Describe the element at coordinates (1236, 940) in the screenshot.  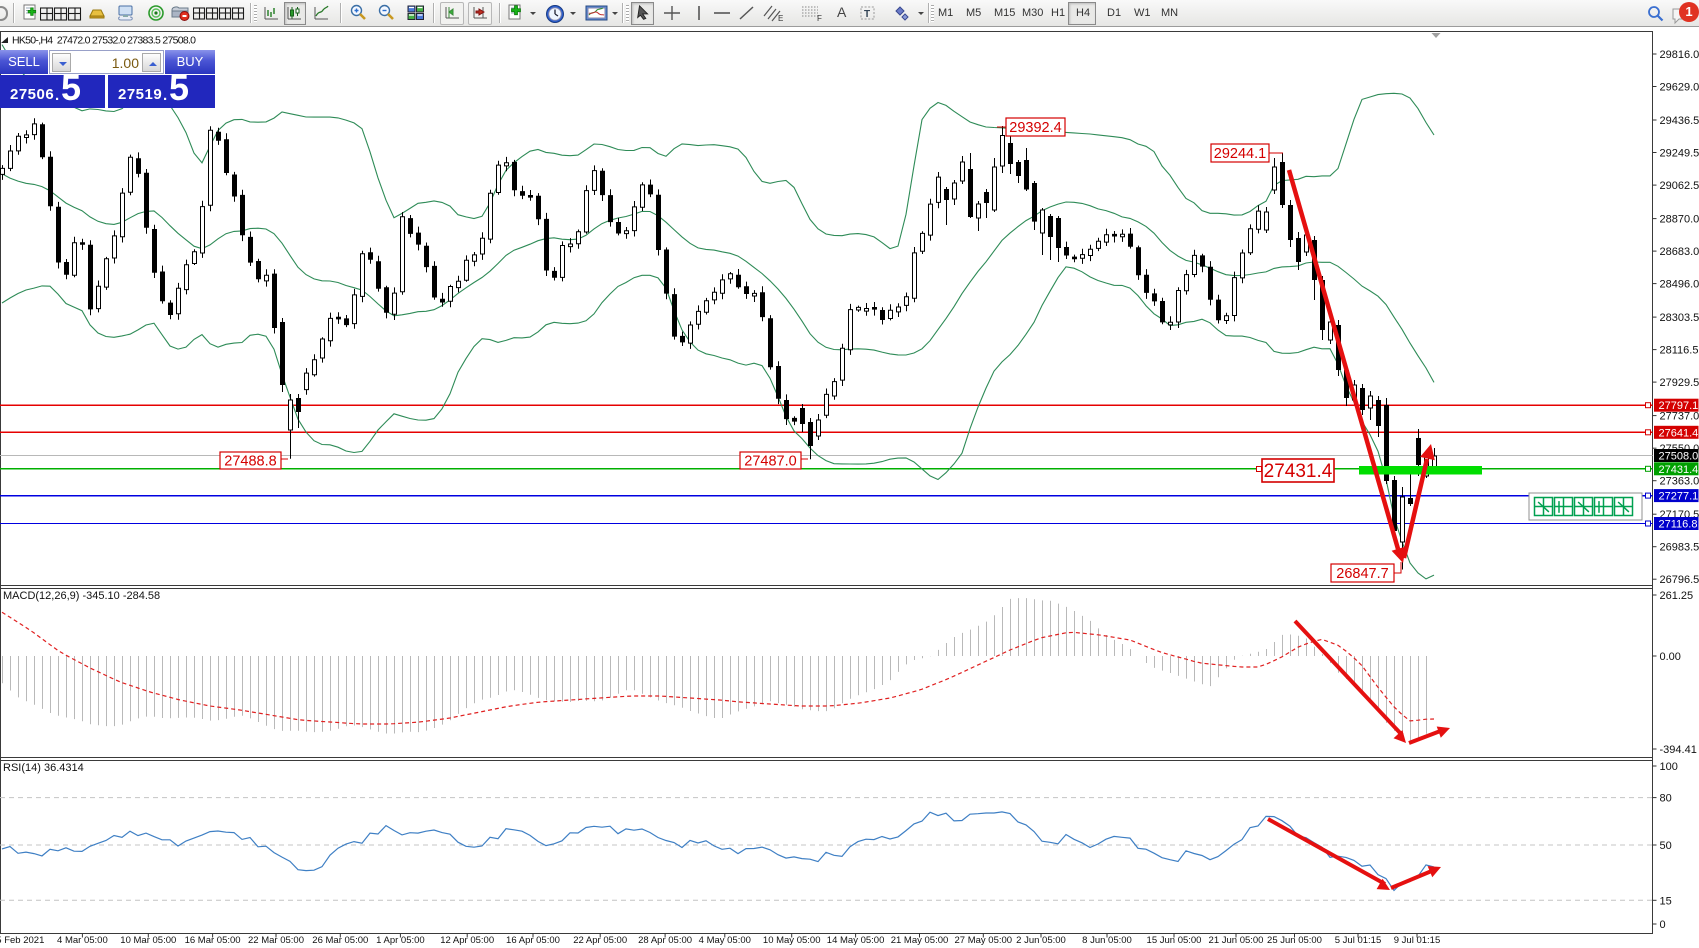
I see `svg-text: 21 Jun 05:00` at that location.